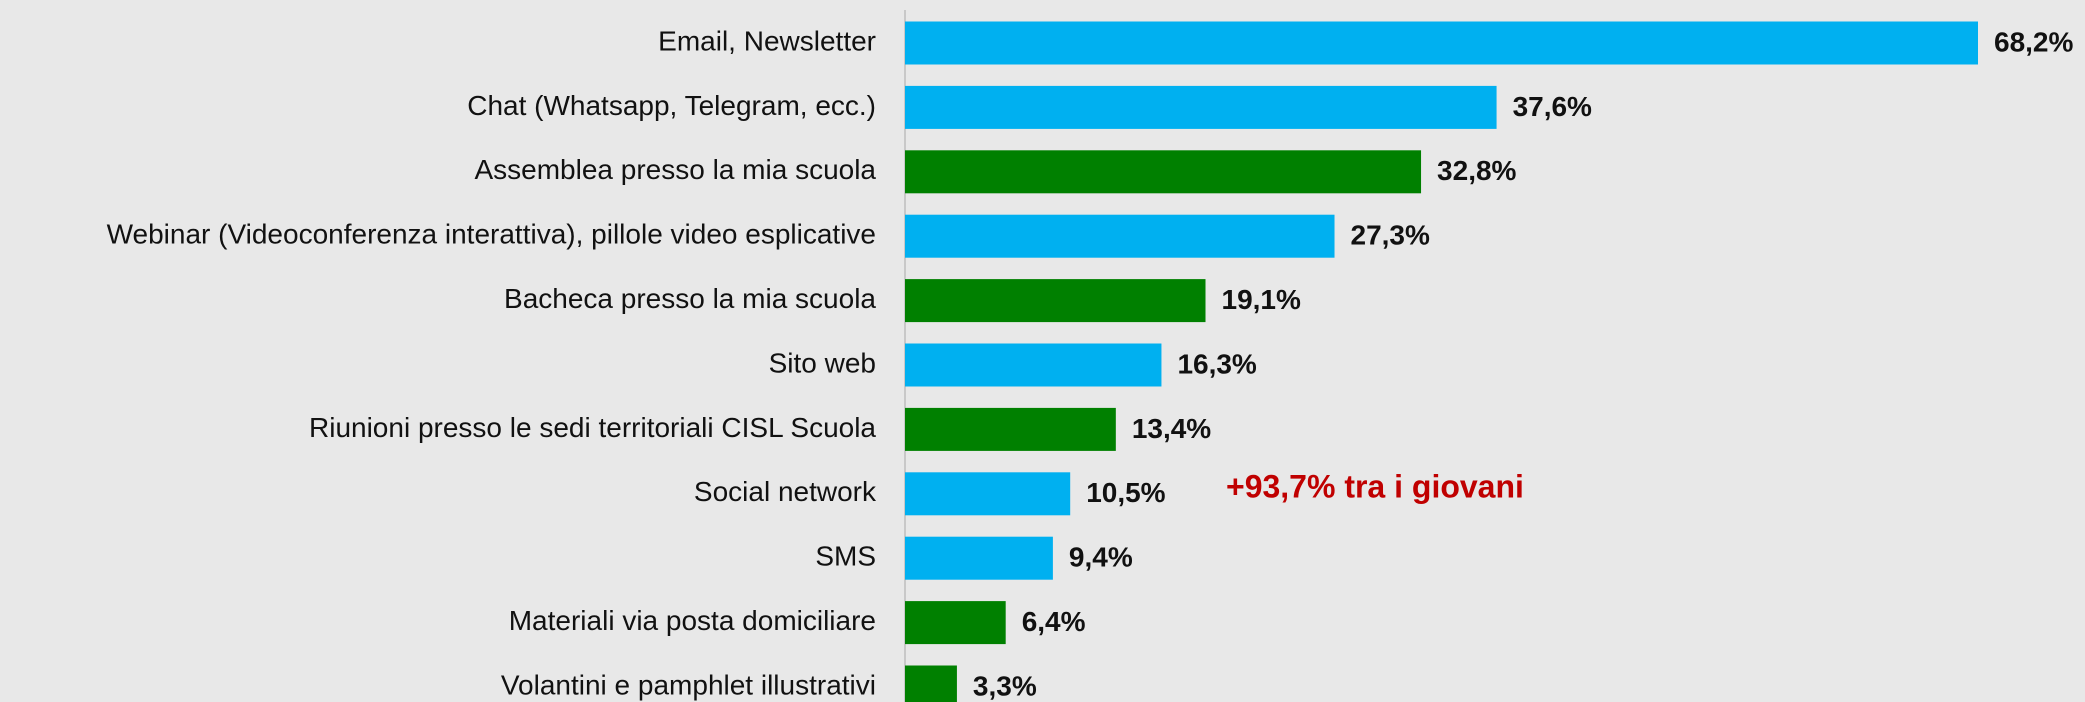 The width and height of the screenshot is (2085, 702). I want to click on category-label: Bacheca presso la mia scuola, so click(690, 298).